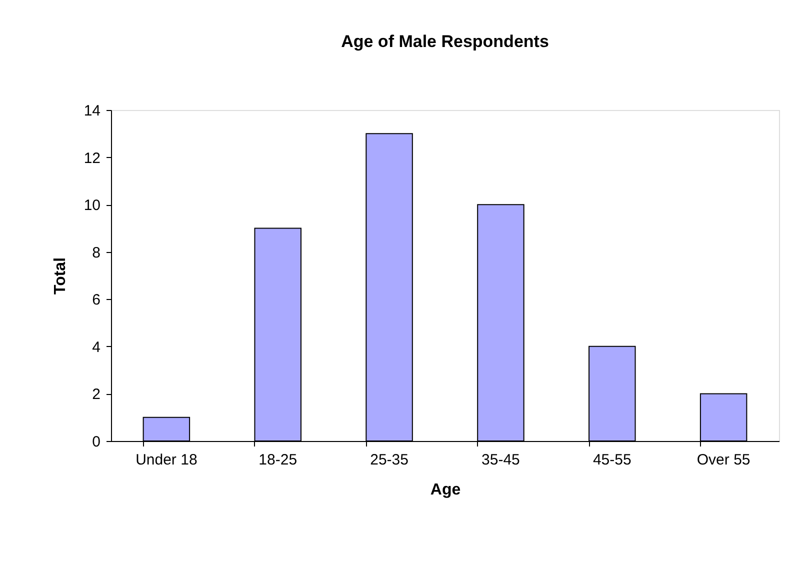 The width and height of the screenshot is (801, 563). Describe the element at coordinates (612, 460) in the screenshot. I see `x-tick-label: 45-55` at that location.